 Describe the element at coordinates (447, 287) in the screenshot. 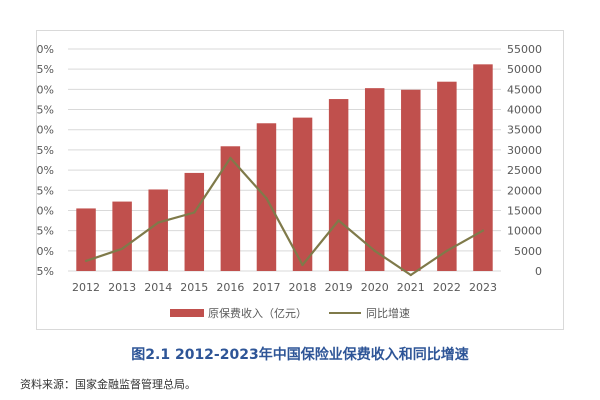

I see `x-axis-tick-label: 2022` at that location.